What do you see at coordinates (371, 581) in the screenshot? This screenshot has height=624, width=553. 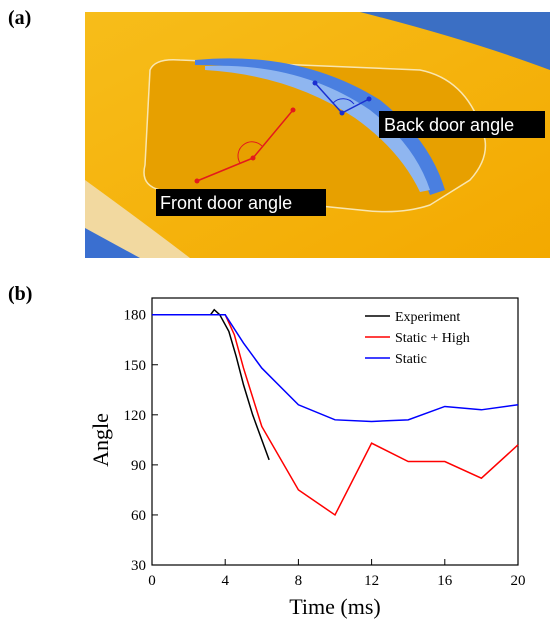 I see `x-tick-label: 12` at bounding box center [371, 581].